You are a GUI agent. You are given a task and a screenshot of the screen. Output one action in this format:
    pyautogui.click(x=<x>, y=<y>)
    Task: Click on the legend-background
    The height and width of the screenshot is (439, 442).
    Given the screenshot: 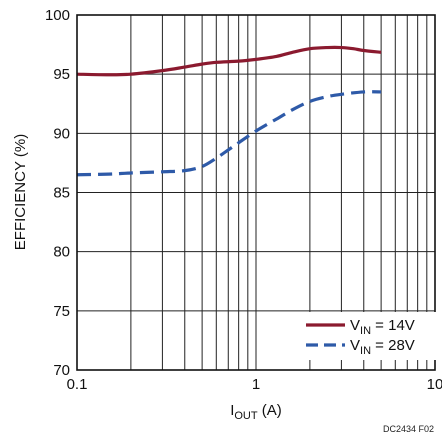 What is the action you would take?
    pyautogui.click(x=367, y=336)
    